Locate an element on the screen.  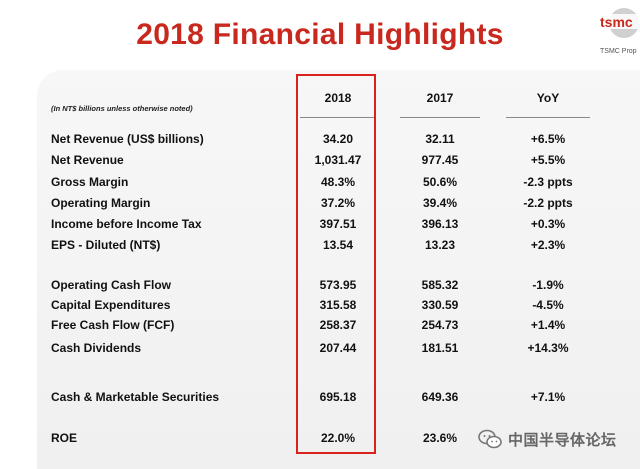
value-2018: 573.95 is located at coordinates (338, 285).